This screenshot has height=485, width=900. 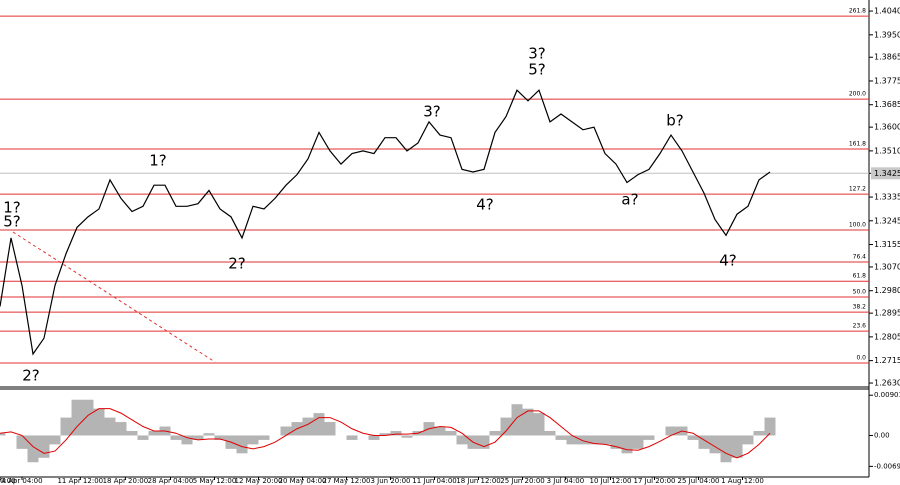 What do you see at coordinates (215, 481) in the screenshot?
I see `x-tick-label: 5 May 12:00` at bounding box center [215, 481].